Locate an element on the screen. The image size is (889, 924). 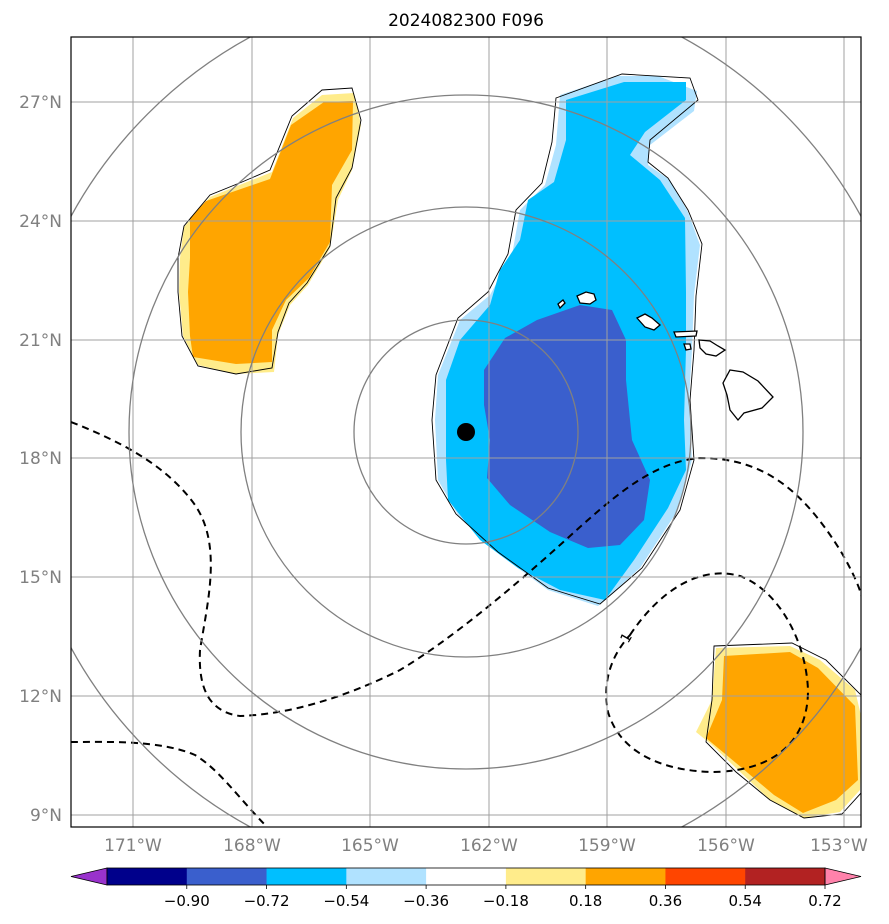
colorbar-label: 0.36 is located at coordinates (665, 901).